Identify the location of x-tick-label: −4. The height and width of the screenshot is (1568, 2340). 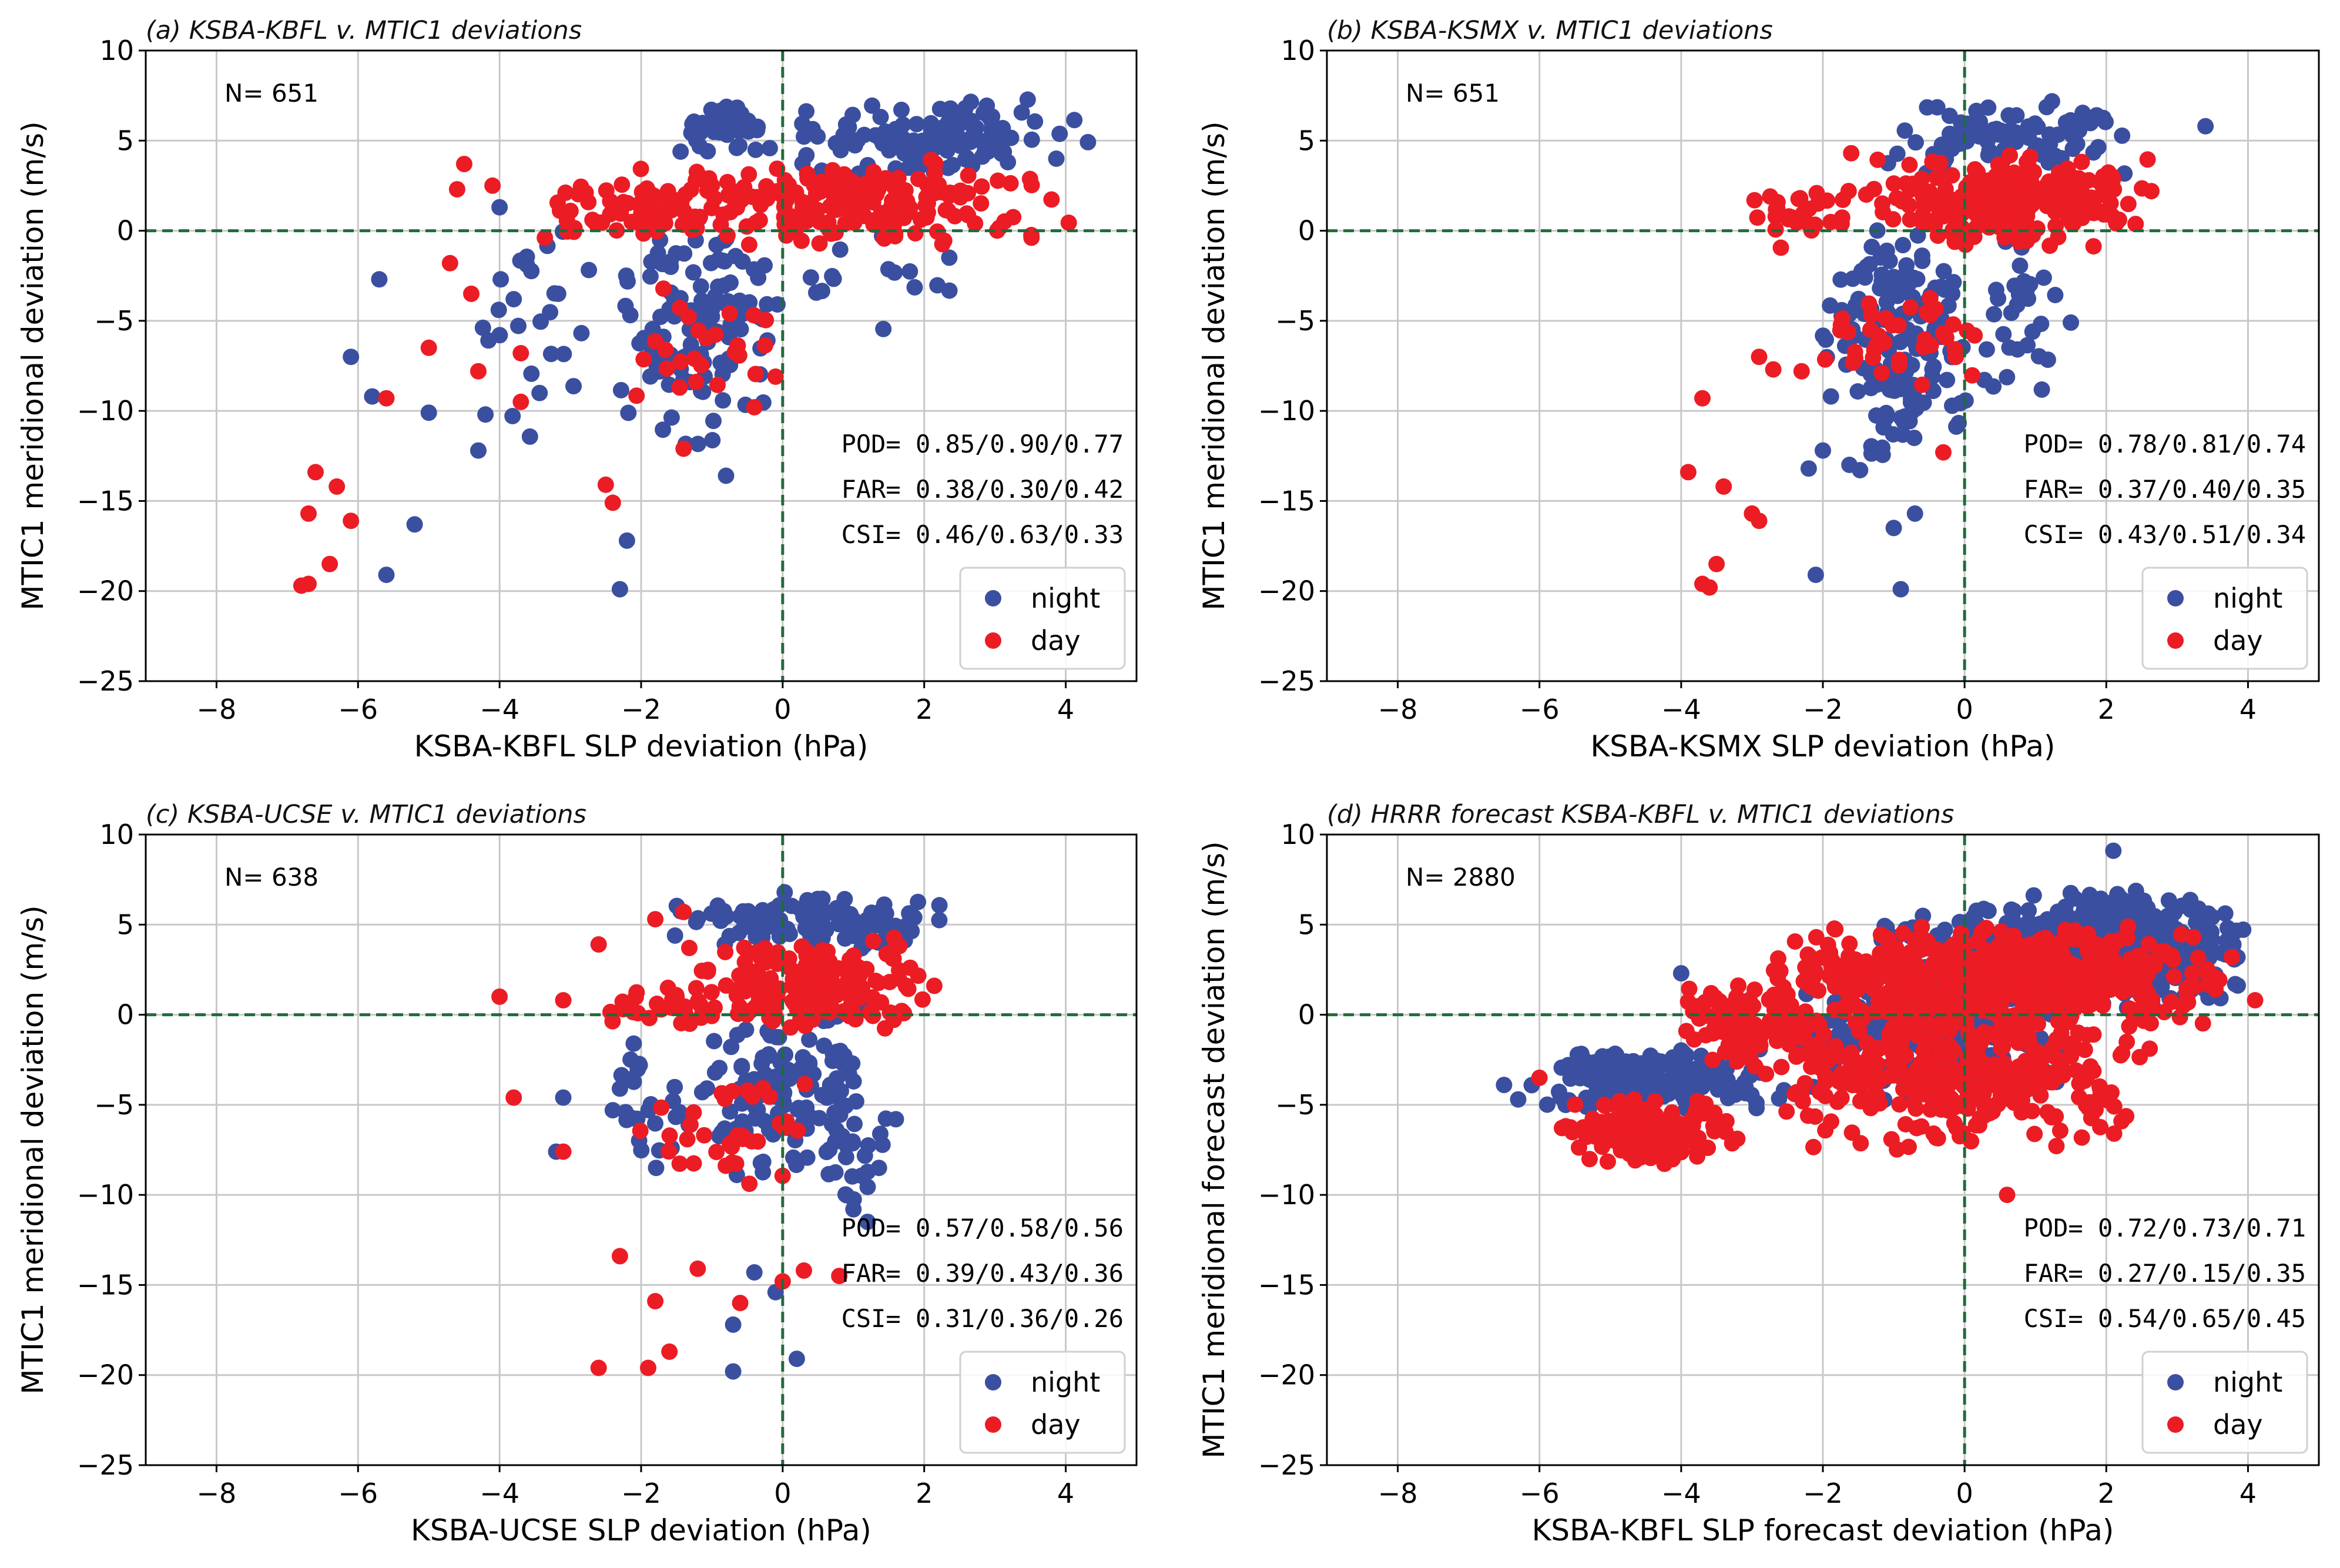
(499, 709).